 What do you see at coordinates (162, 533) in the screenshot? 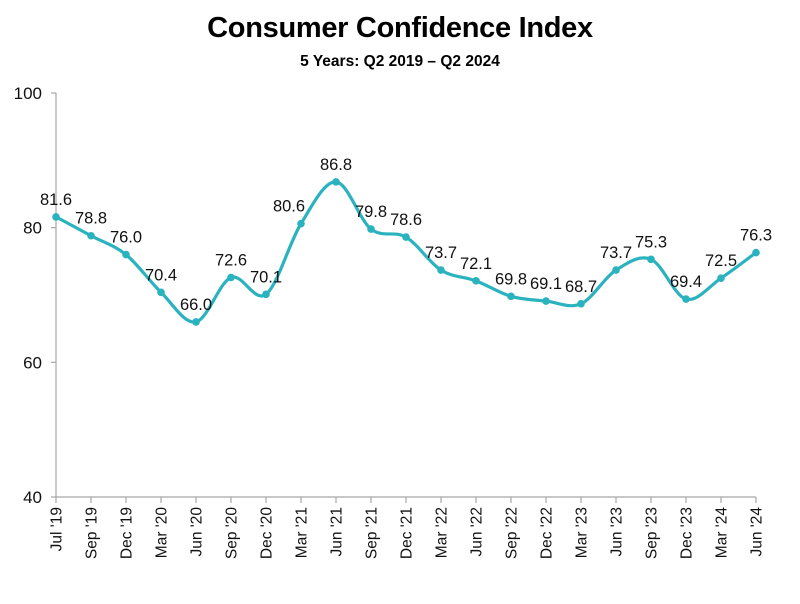
I see `x-tick-label: Mar '20` at bounding box center [162, 533].